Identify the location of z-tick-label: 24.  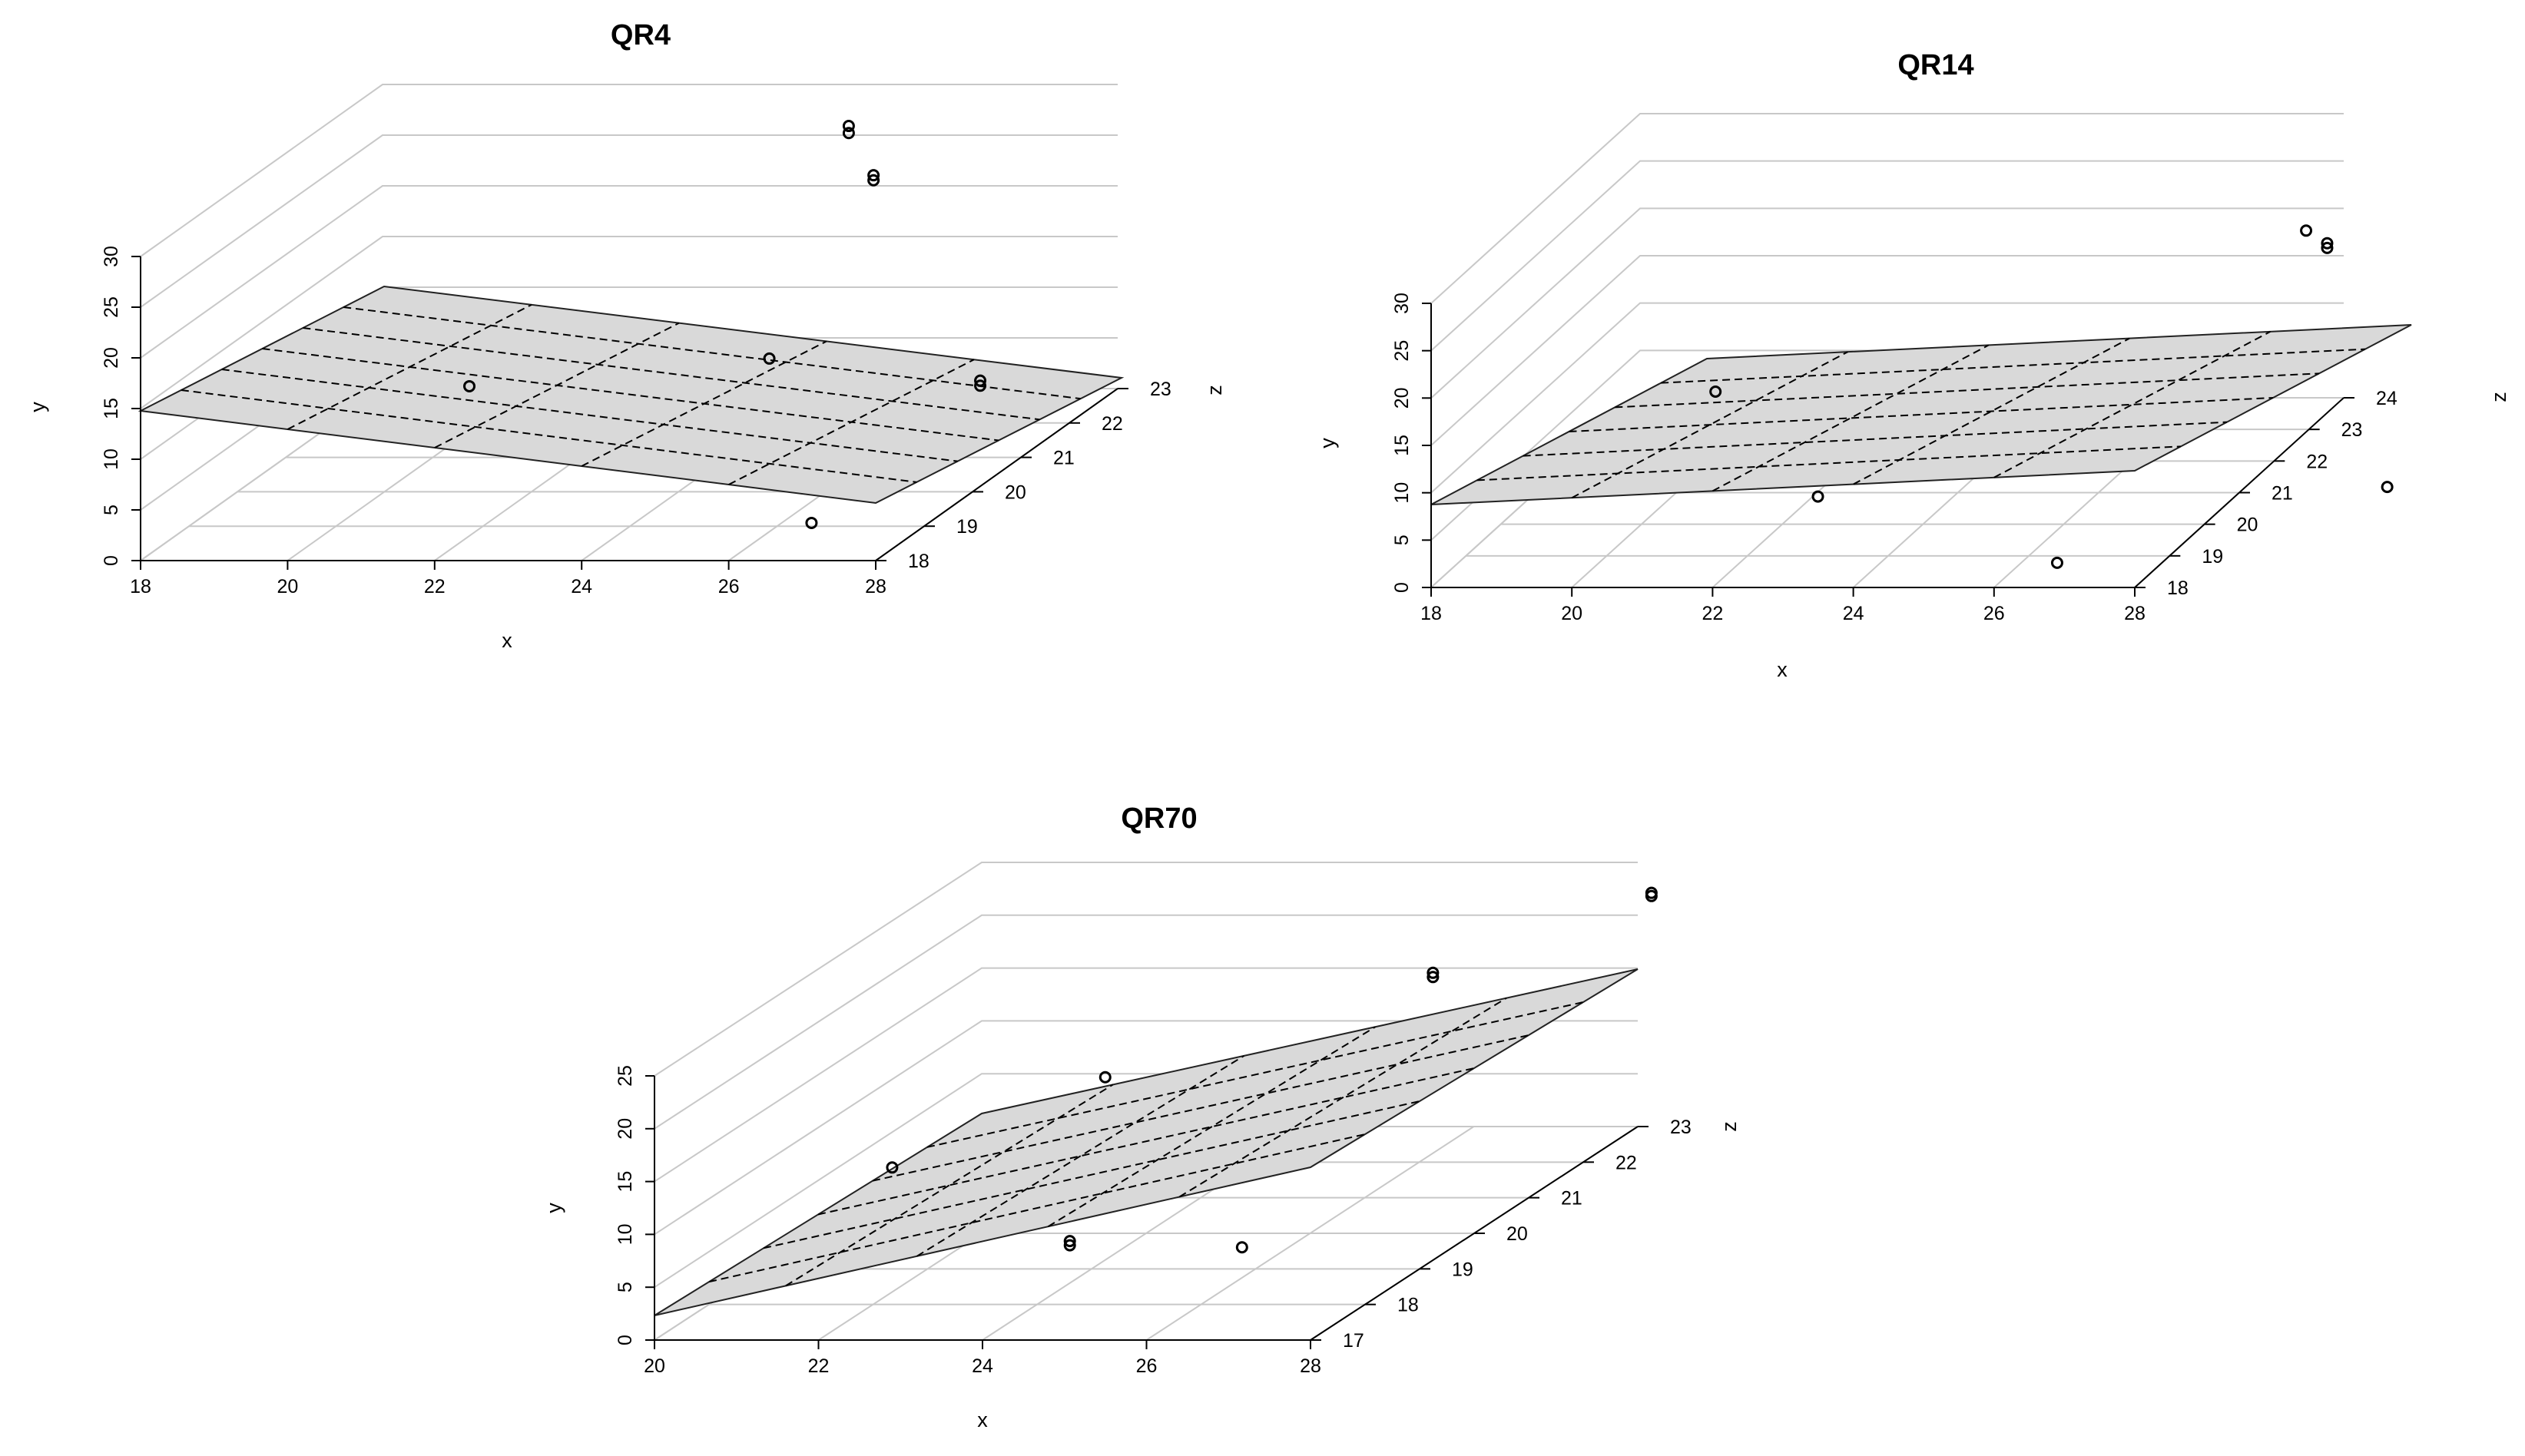
(2386, 398).